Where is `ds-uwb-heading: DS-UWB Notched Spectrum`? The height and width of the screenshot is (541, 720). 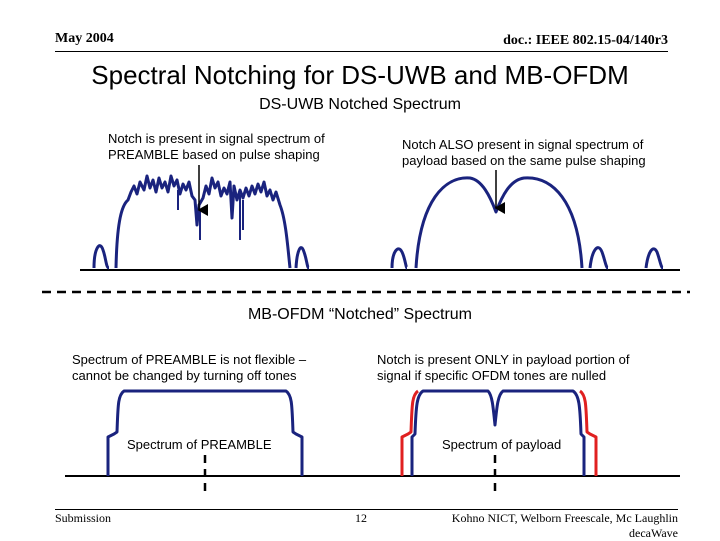 ds-uwb-heading: DS-UWB Notched Spectrum is located at coordinates (360, 104).